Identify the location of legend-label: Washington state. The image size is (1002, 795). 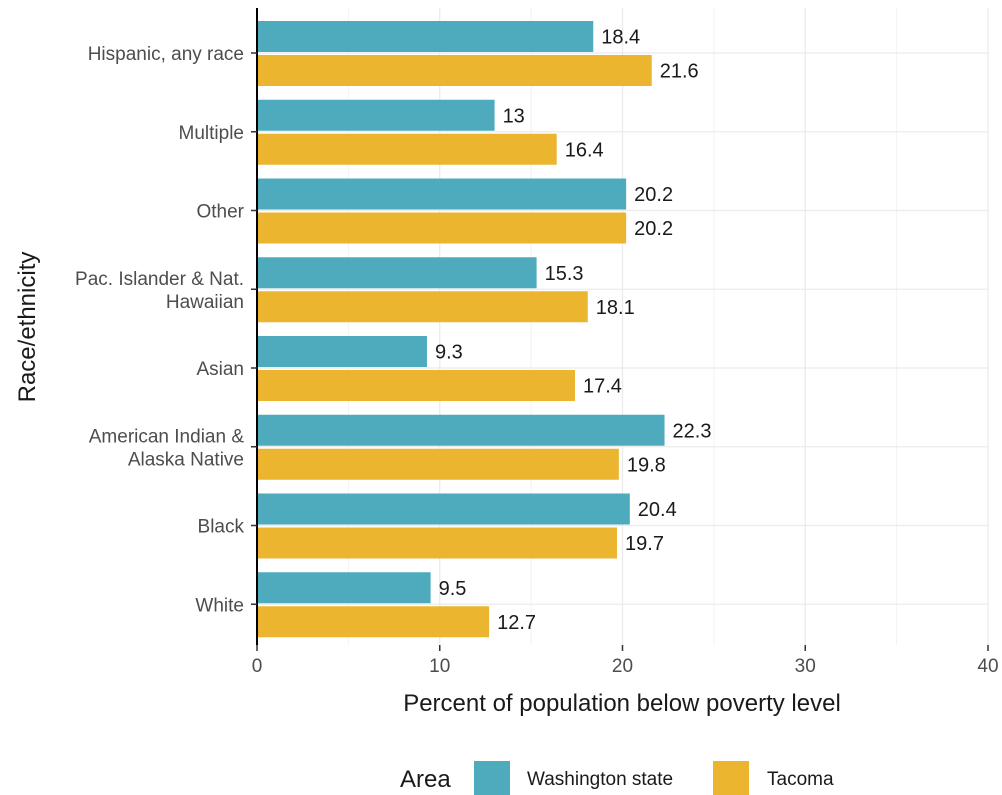
(600, 779).